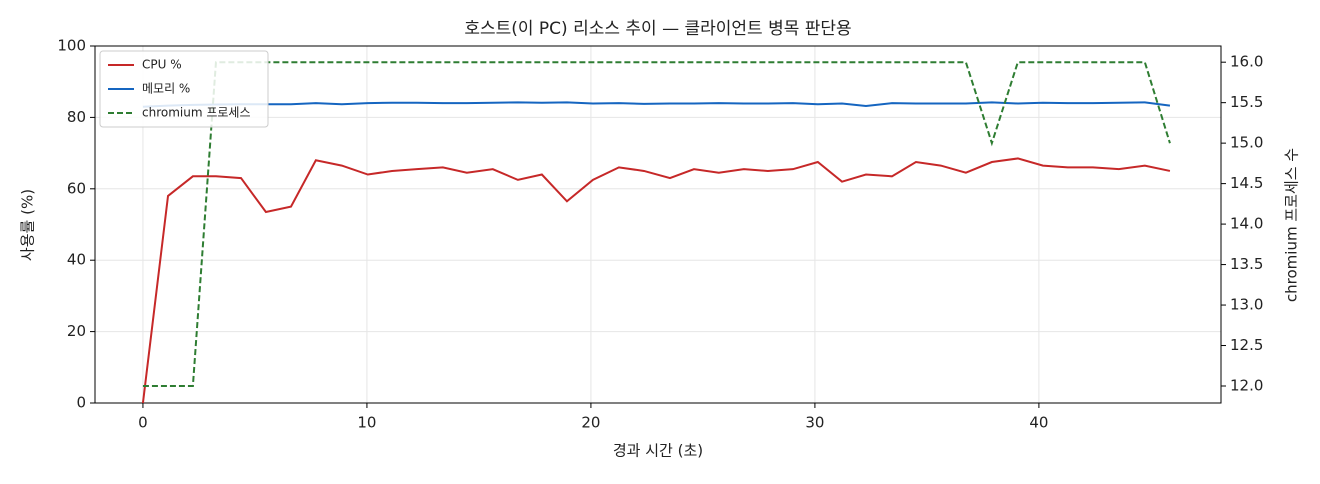 This screenshot has width=1320, height=484. Describe the element at coordinates (76, 331) in the screenshot. I see `y-tick-label: 20` at that location.